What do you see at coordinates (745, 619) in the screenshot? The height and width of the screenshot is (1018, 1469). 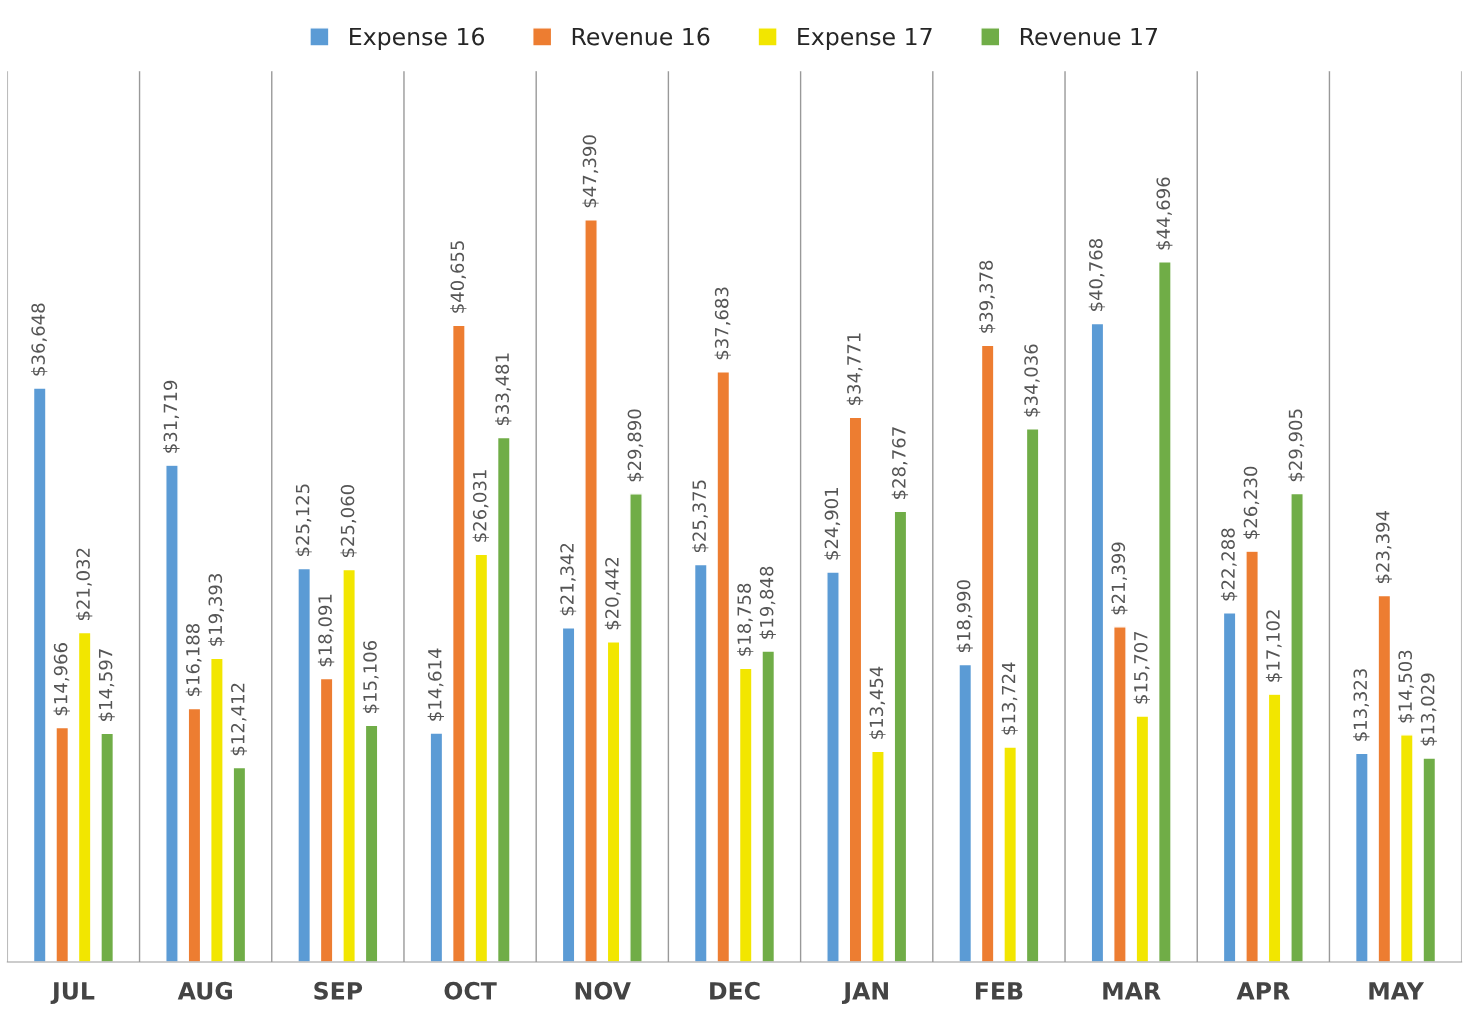 I see `data-label: $18,758` at bounding box center [745, 619].